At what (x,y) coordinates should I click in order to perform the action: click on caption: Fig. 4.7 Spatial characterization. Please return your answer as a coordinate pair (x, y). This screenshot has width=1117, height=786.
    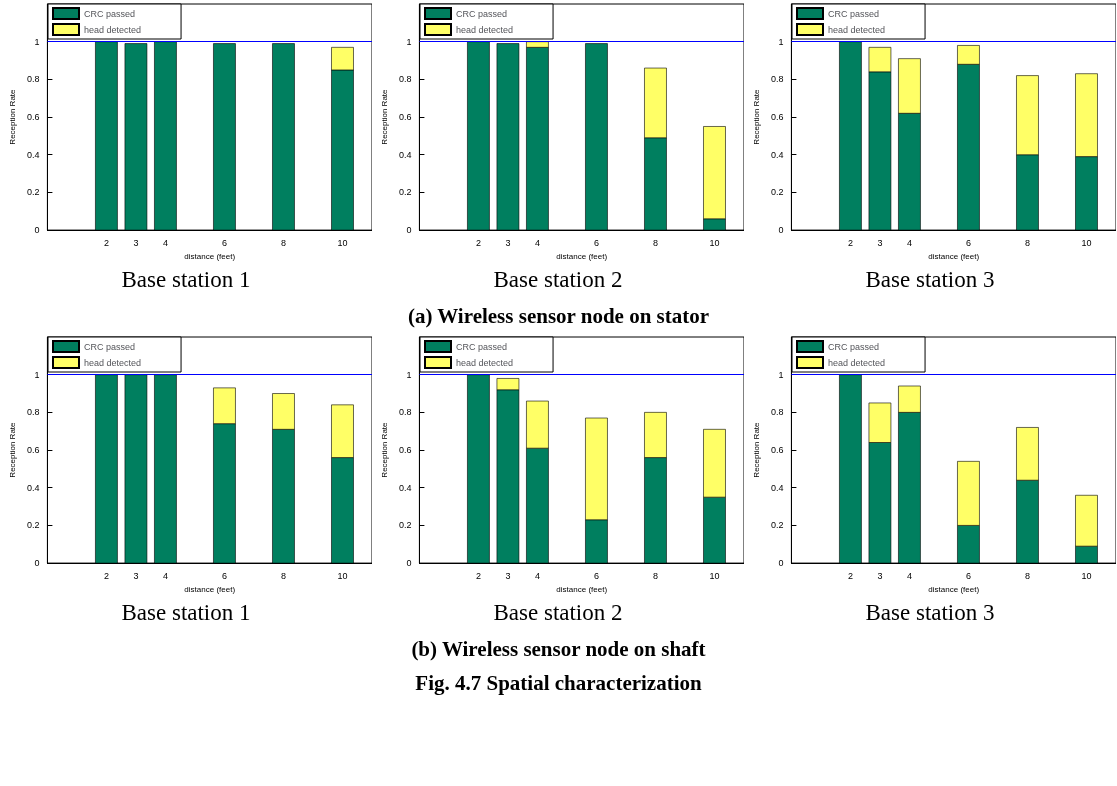
    Looking at the image, I should click on (558, 683).